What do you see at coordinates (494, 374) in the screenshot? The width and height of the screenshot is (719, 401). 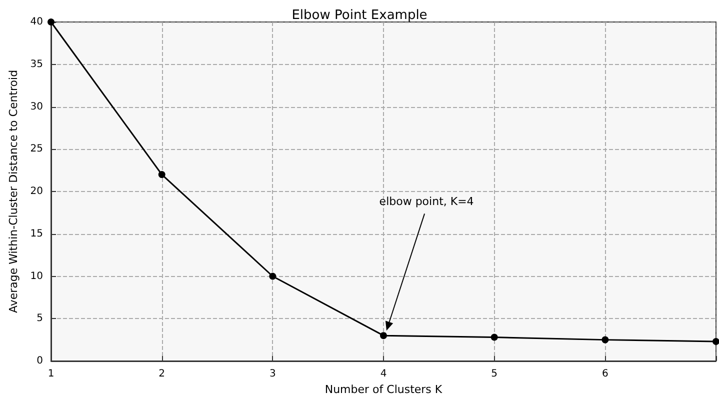 I see `x-tick-label: 5` at bounding box center [494, 374].